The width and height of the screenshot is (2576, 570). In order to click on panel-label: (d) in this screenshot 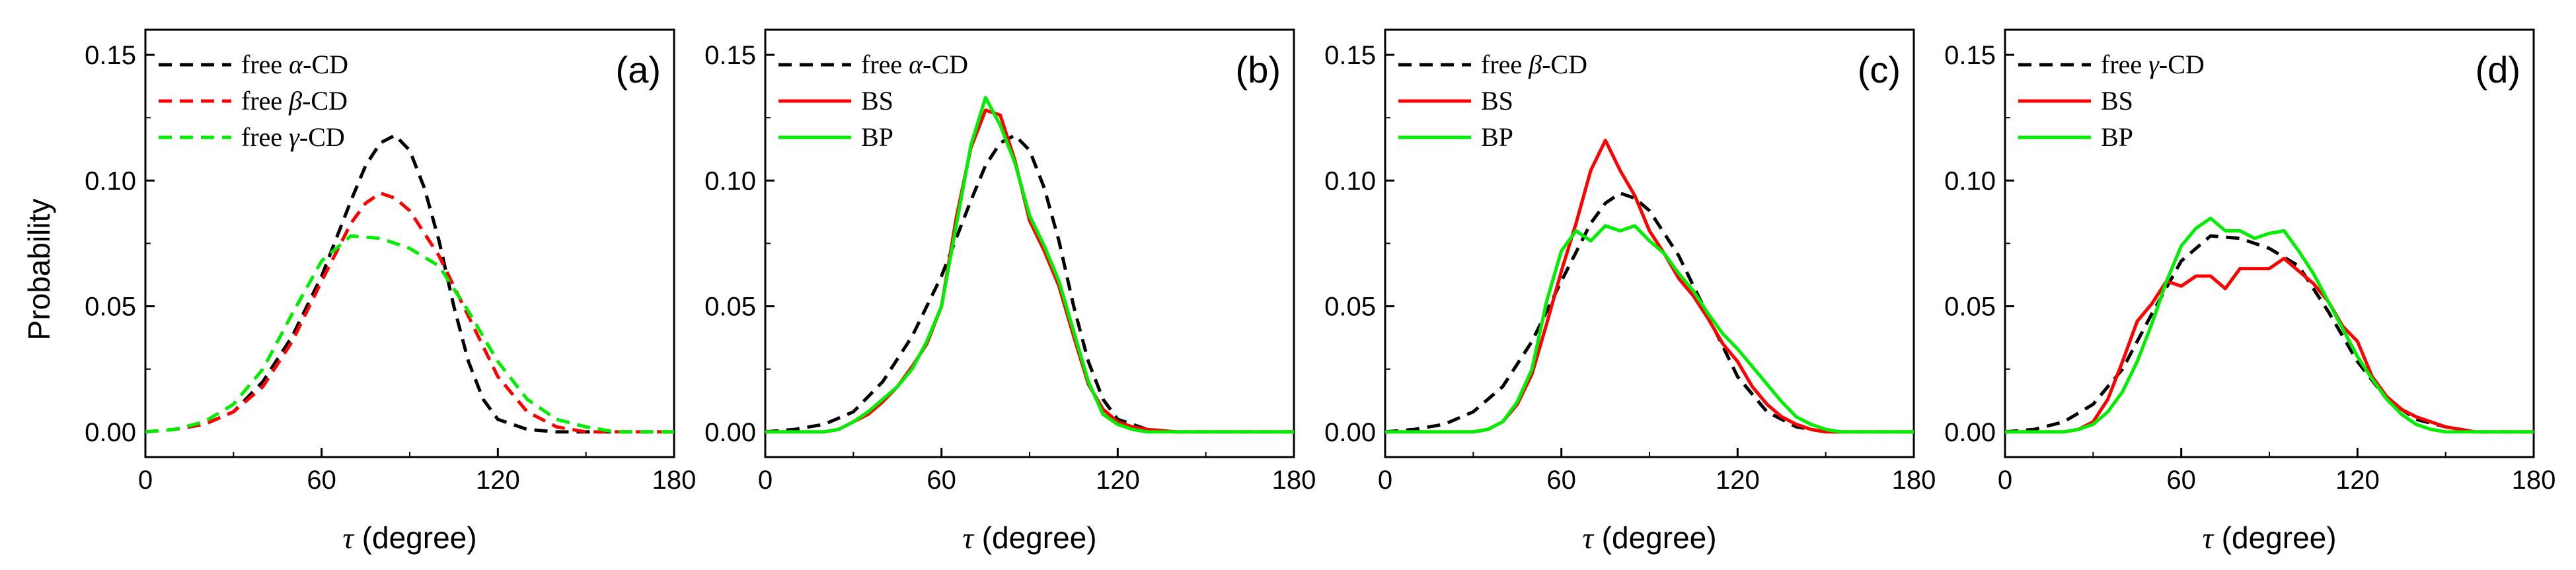, I will do `click(2498, 69)`.